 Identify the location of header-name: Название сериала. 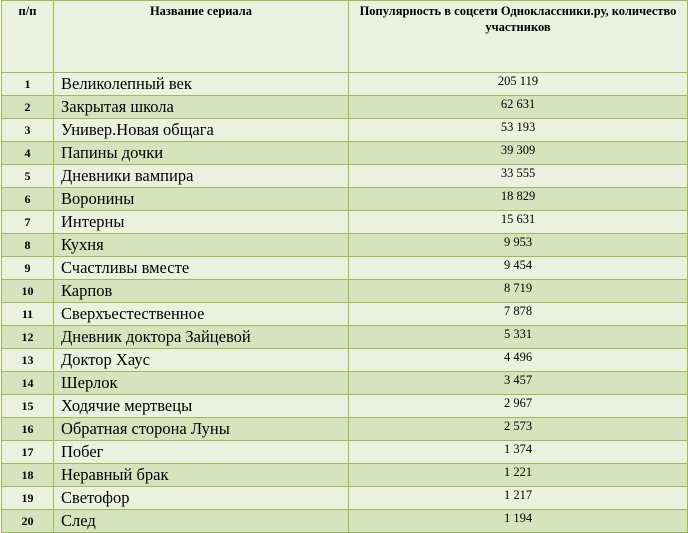
(201, 36).